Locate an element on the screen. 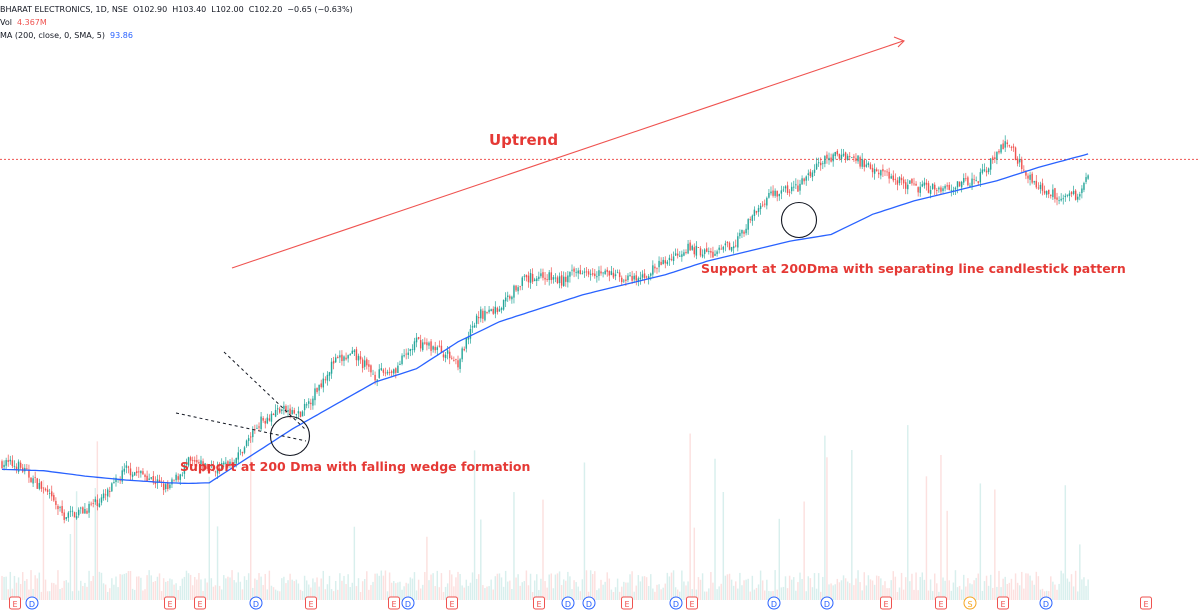 This screenshot has width=1200, height=615. legend-volume-row: Vol 4.367M is located at coordinates (176, 22).